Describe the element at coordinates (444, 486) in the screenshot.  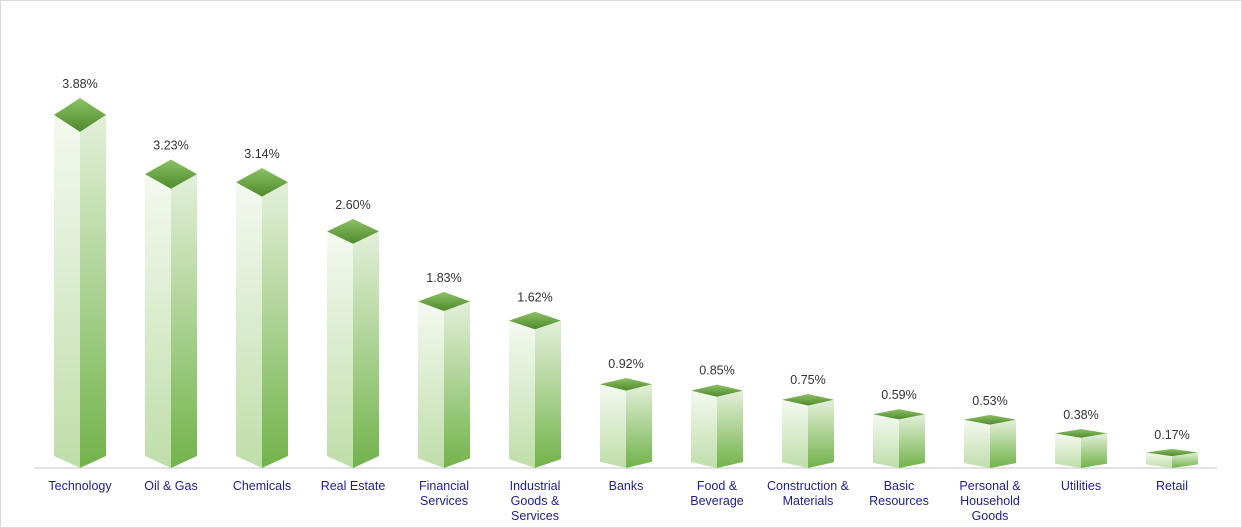
I see `category-label: Financial` at that location.